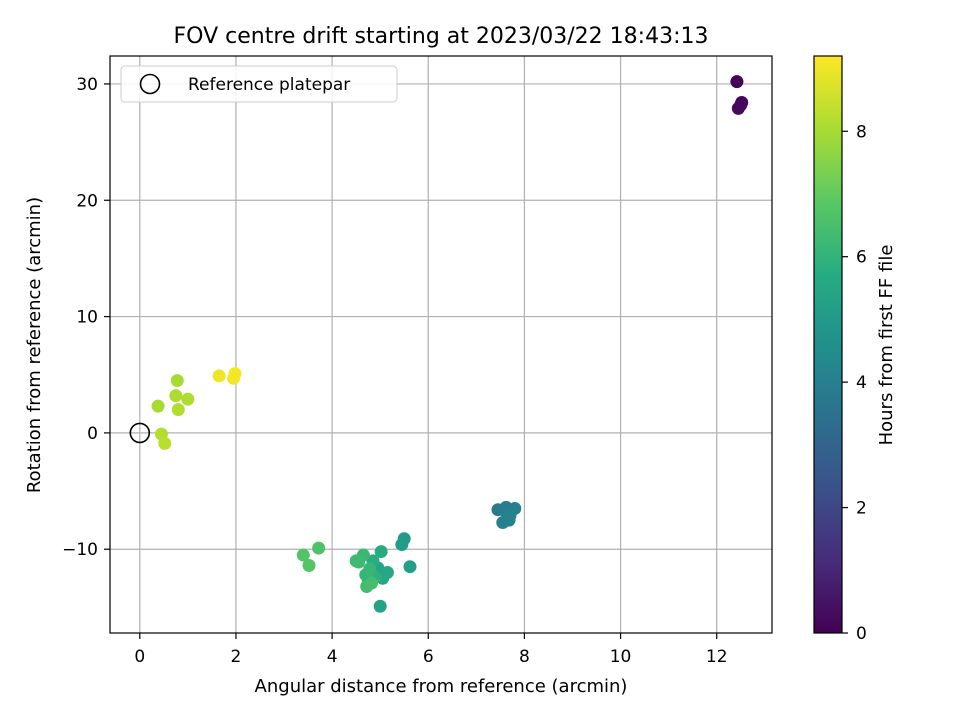 This screenshot has width=960, height=720. What do you see at coordinates (80, 550) in the screenshot?
I see `y-tick-label: −10` at bounding box center [80, 550].